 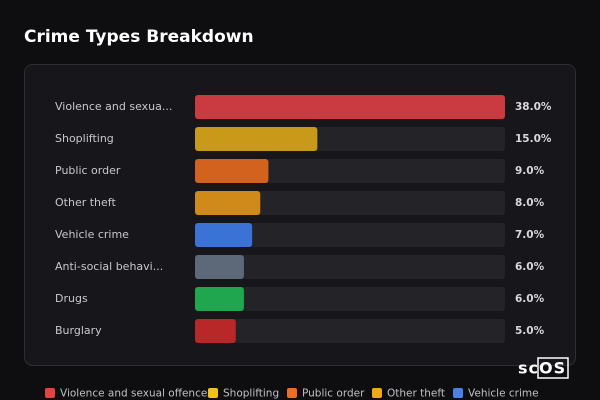 I want to click on watermark: scOS, so click(x=542, y=368).